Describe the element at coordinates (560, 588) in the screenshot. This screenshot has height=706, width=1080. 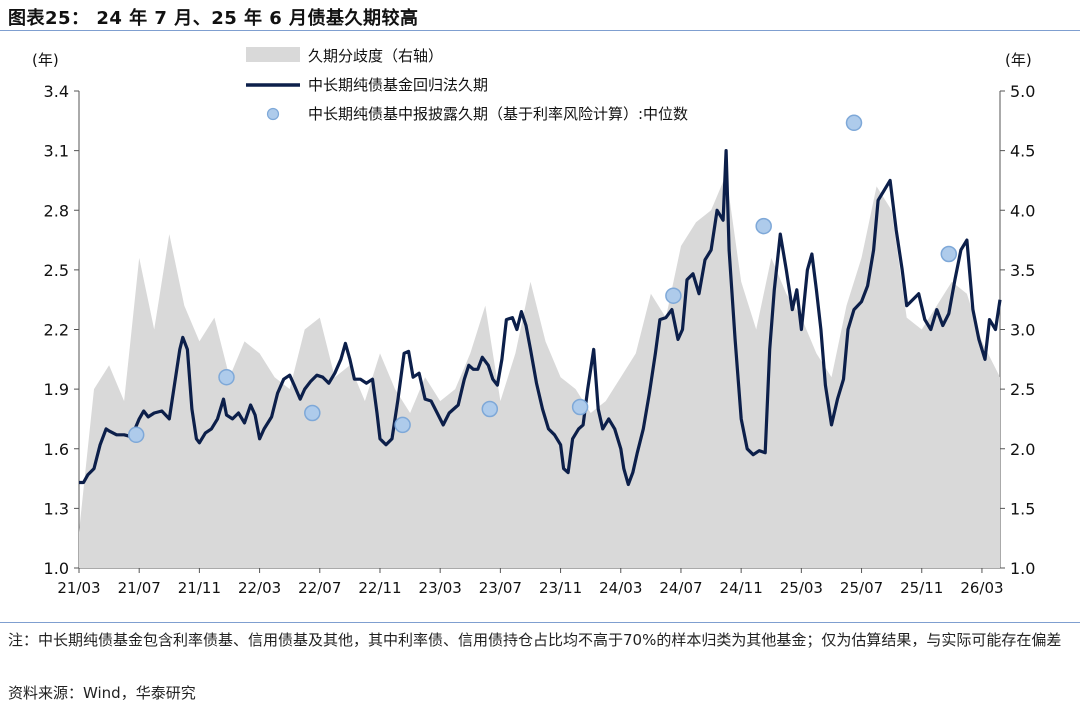
I see `x-tick-label: 23/11` at that location.